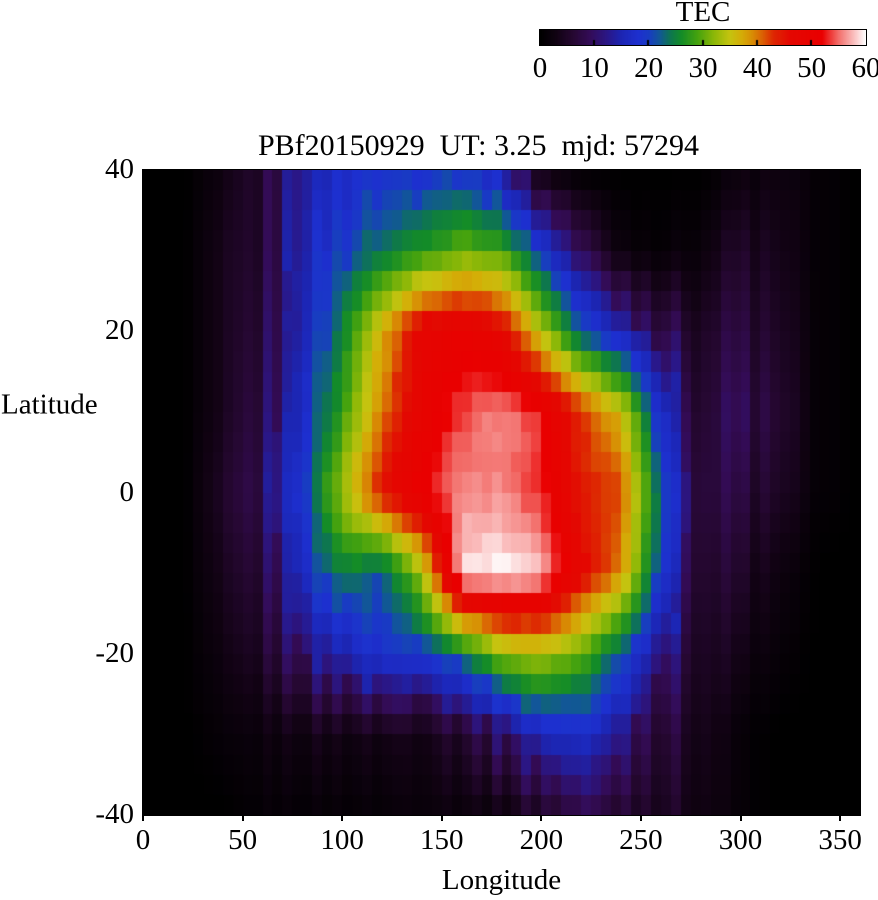 The image size is (878, 900). I want to click on colorbar-tick-label: 0, so click(540, 68).